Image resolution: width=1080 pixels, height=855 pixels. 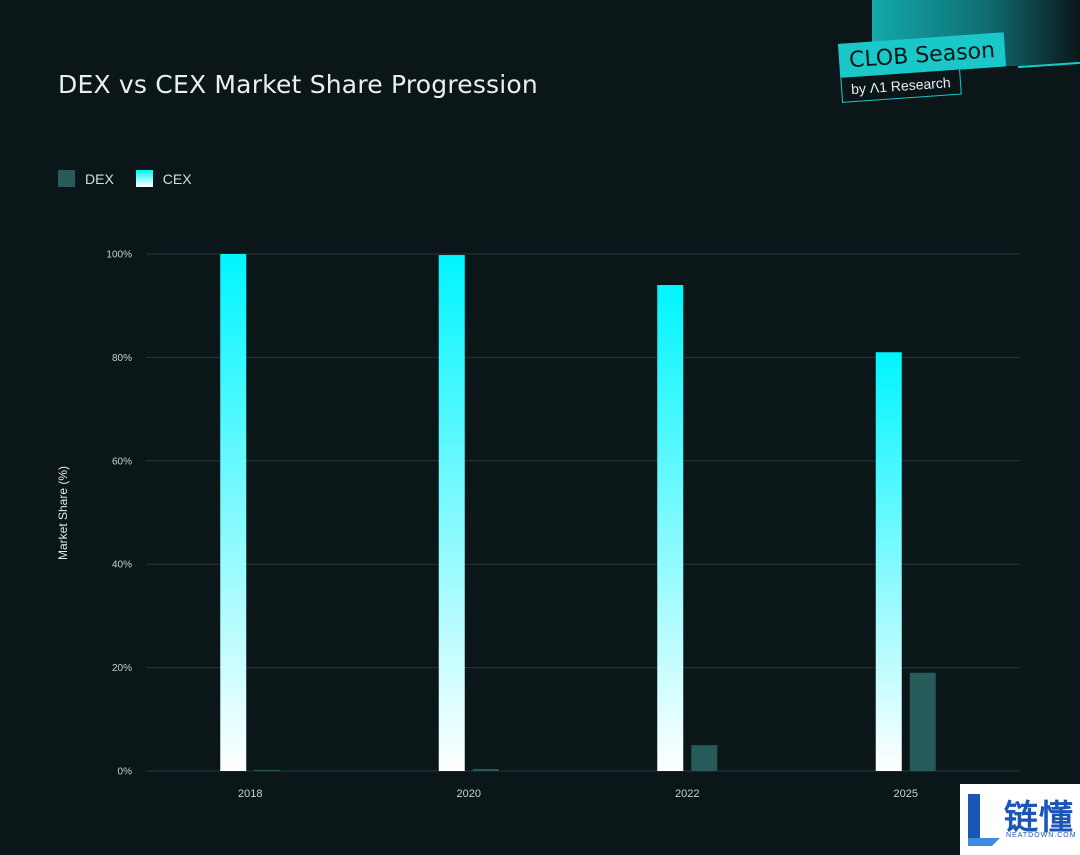 What do you see at coordinates (1041, 835) in the screenshot?
I see `watermark-en-text: NEATDOWN.COM` at bounding box center [1041, 835].